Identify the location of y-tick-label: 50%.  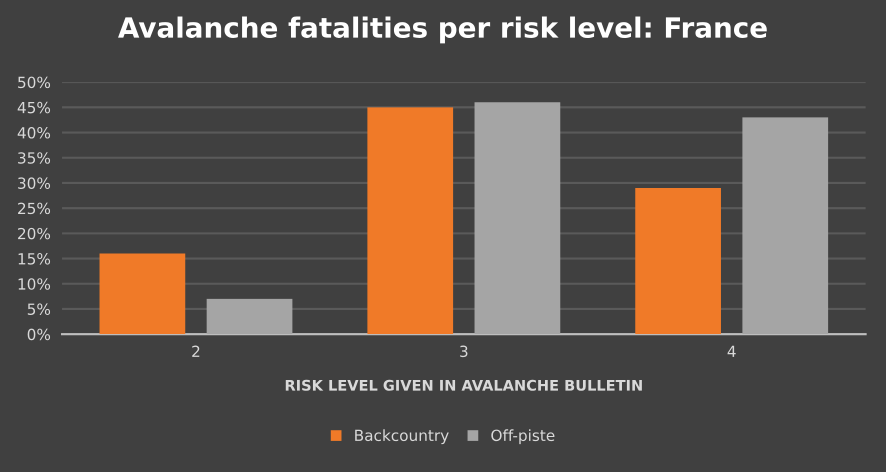
(34, 82).